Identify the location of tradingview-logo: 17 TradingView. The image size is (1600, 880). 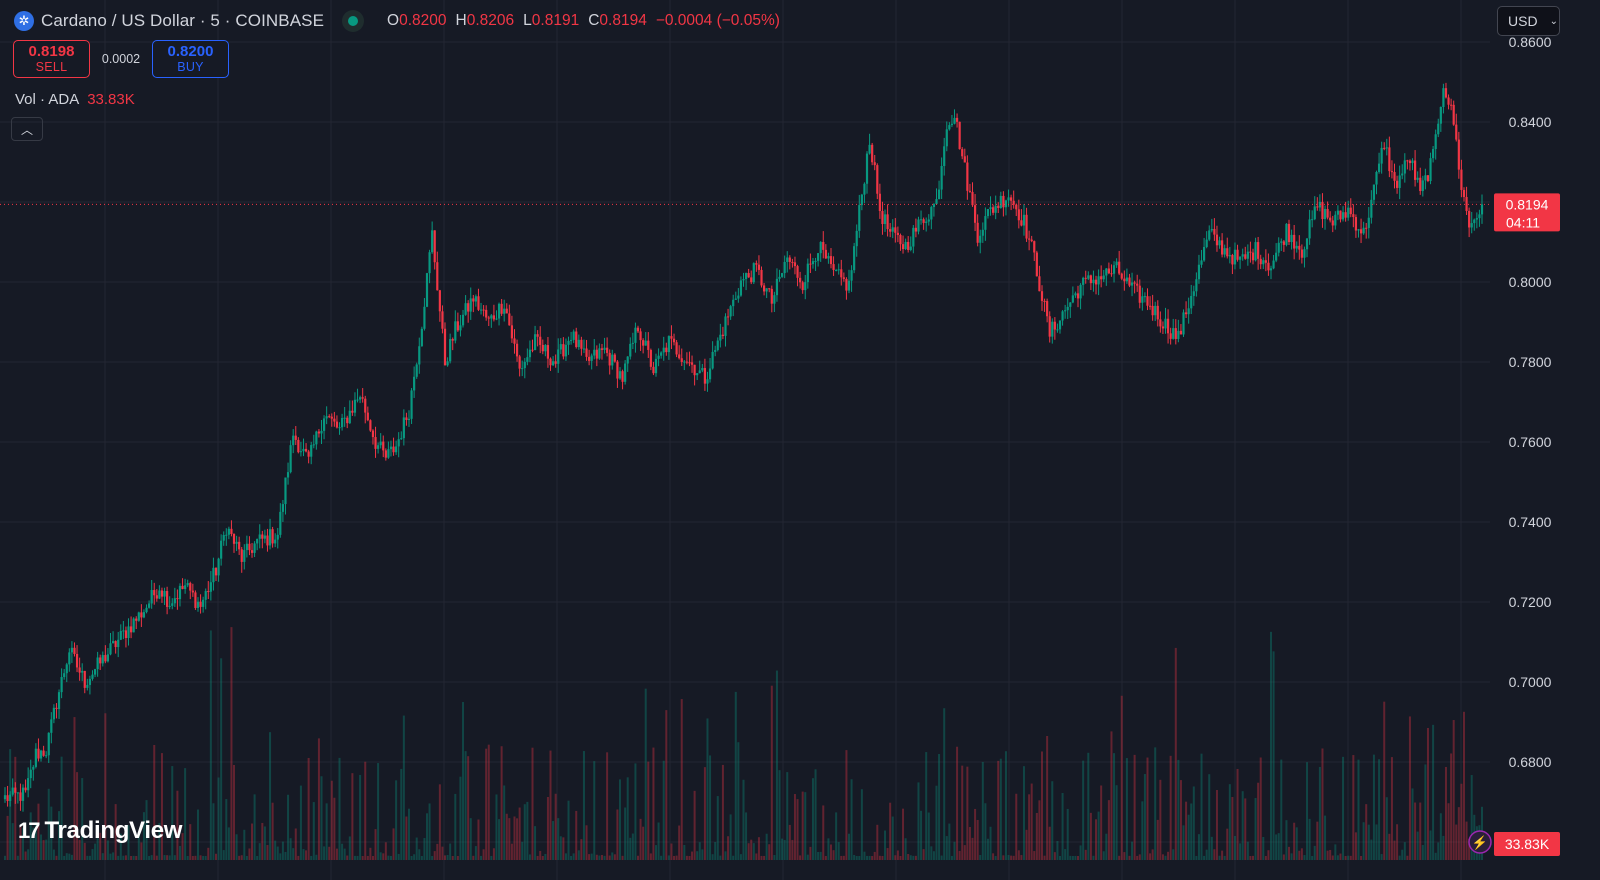
(100, 831).